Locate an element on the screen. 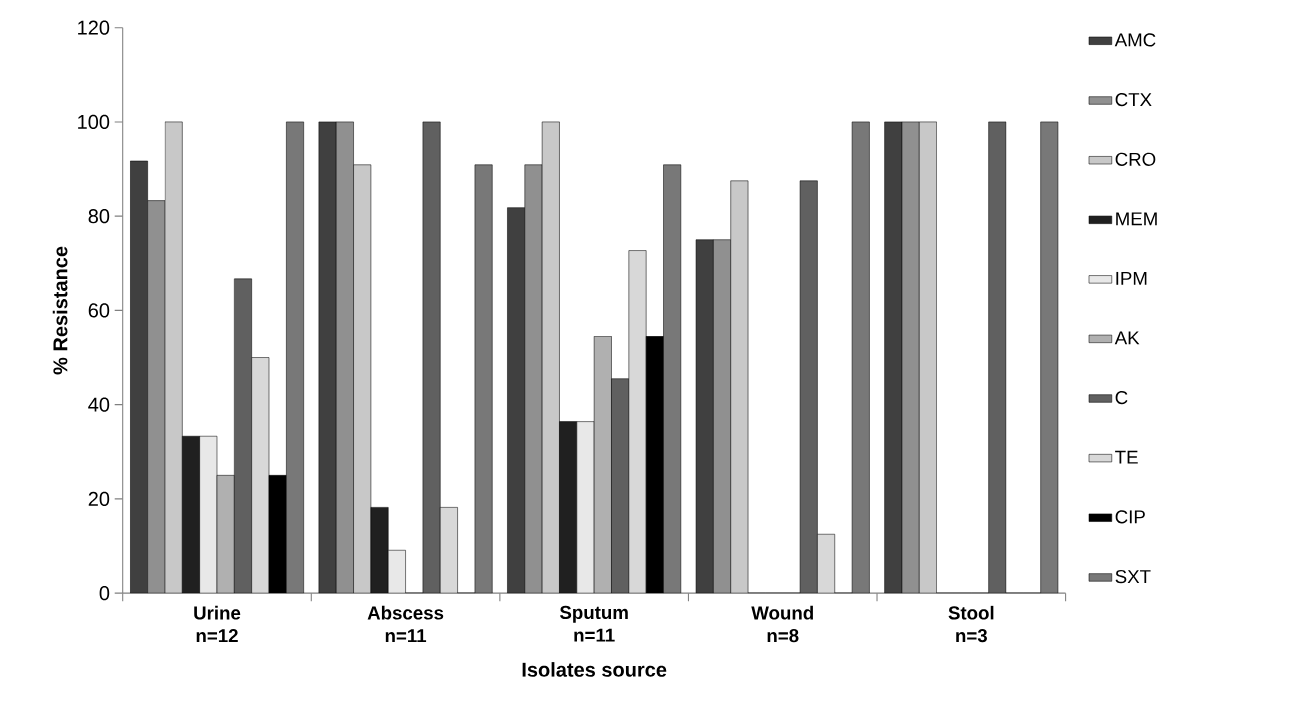  x-axis-title: Isolates source is located at coordinates (594, 669).